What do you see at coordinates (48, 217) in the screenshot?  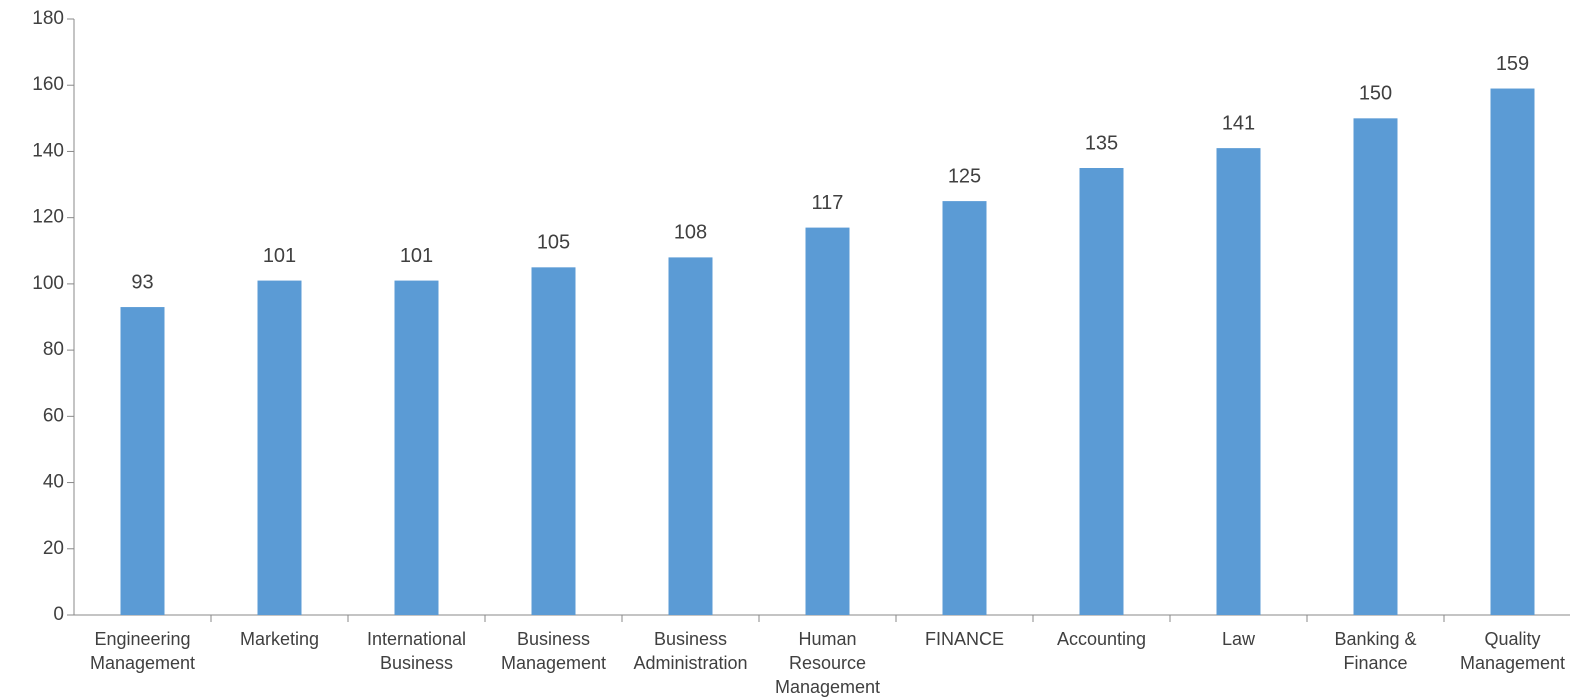 I see `y-tick-label: 120` at bounding box center [48, 217].